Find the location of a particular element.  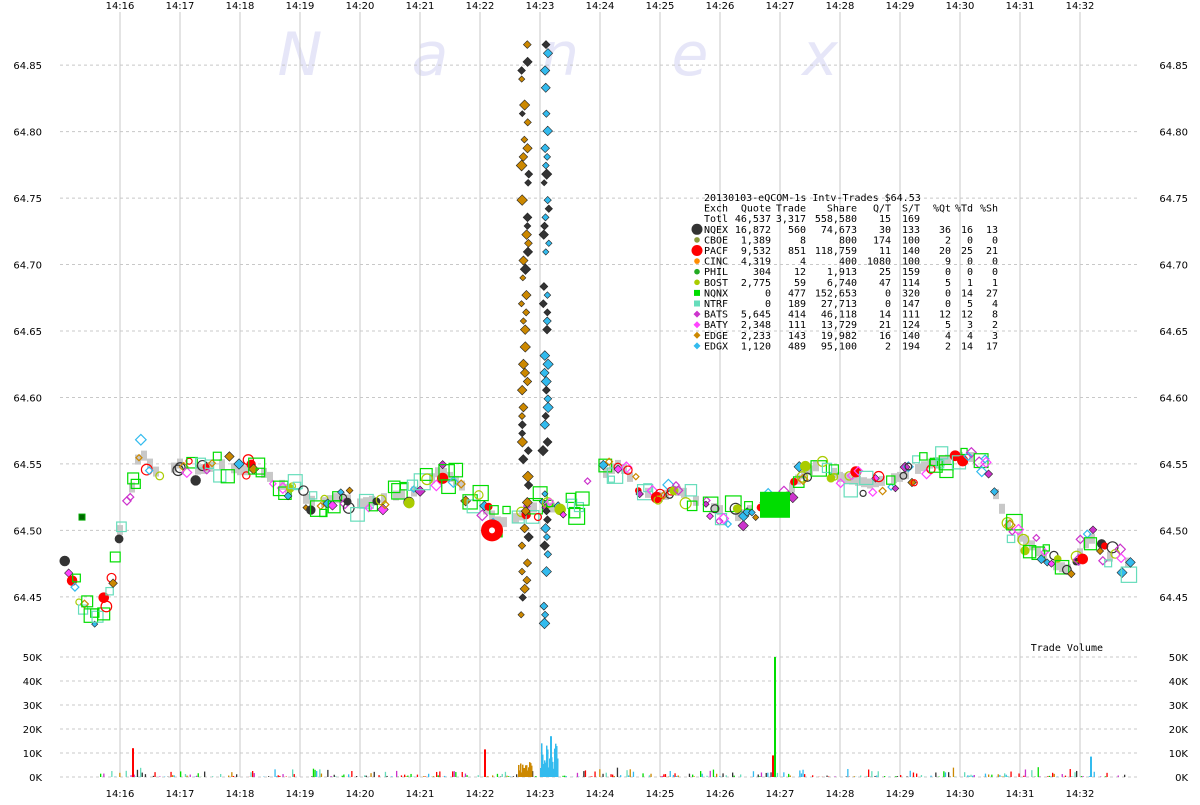

y-tick-label-right: 64.85 is located at coordinates (1173, 66).